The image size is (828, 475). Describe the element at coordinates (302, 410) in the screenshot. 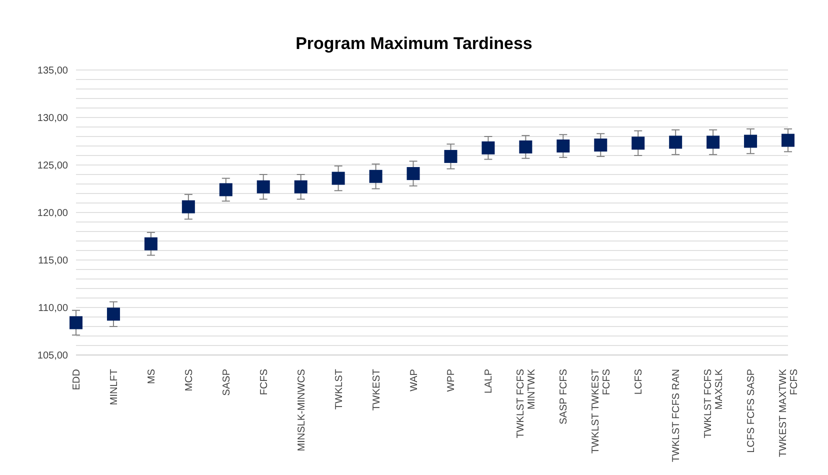

I see `x-tick-label: MINSLK-MINWCS` at that location.